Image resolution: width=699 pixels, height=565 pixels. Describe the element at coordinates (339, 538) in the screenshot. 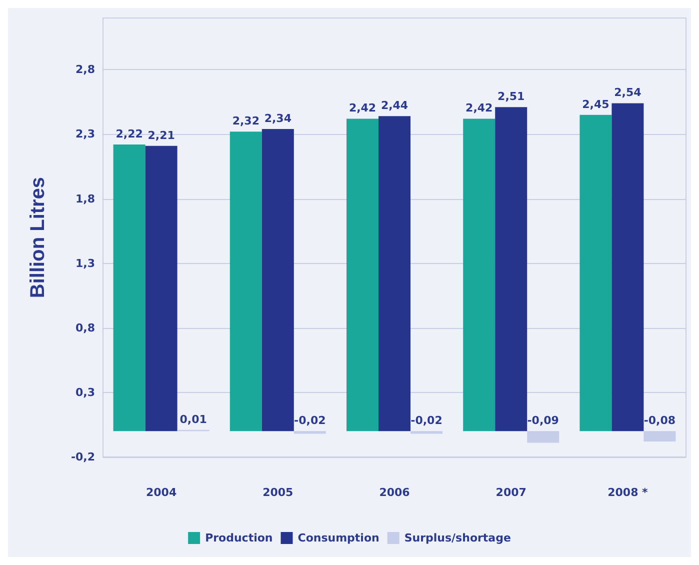

I see `legend-label: Consumption` at that location.